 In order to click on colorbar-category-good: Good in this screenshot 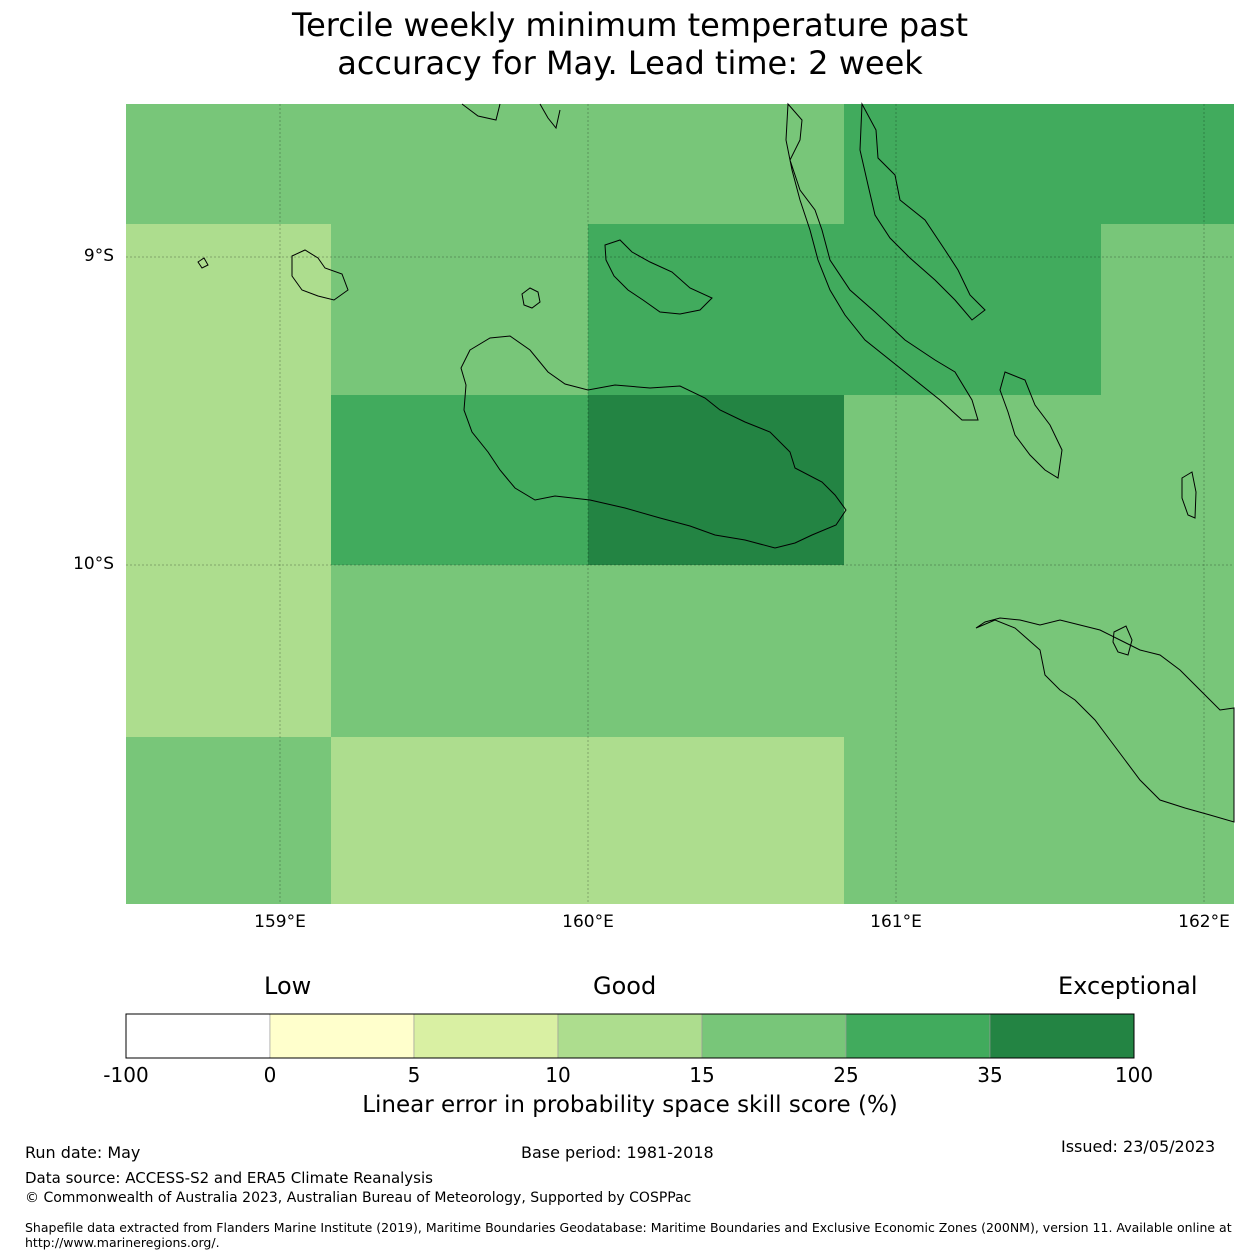, I will do `click(625, 986)`.